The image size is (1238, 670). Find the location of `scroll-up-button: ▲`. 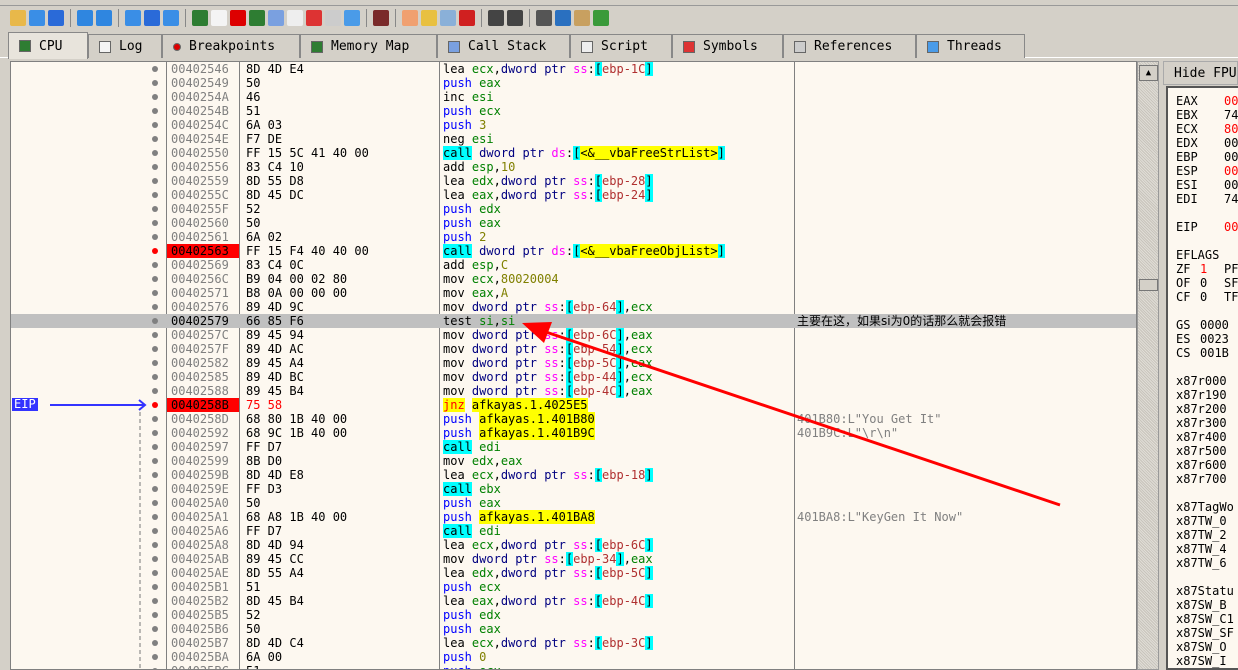

scroll-up-button: ▲ is located at coordinates (1148, 73).